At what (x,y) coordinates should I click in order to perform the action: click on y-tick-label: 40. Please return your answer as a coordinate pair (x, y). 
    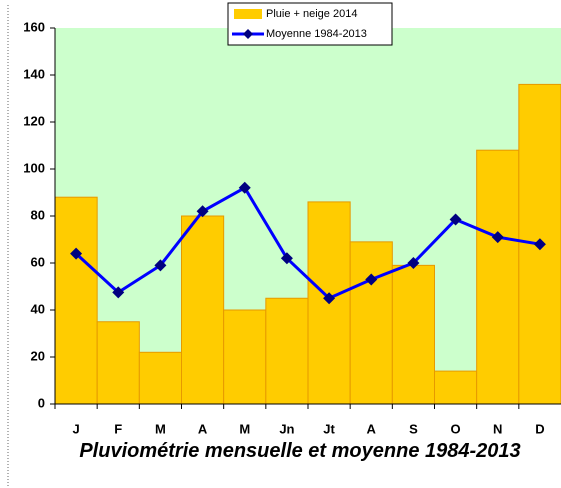
    Looking at the image, I should click on (38, 308).